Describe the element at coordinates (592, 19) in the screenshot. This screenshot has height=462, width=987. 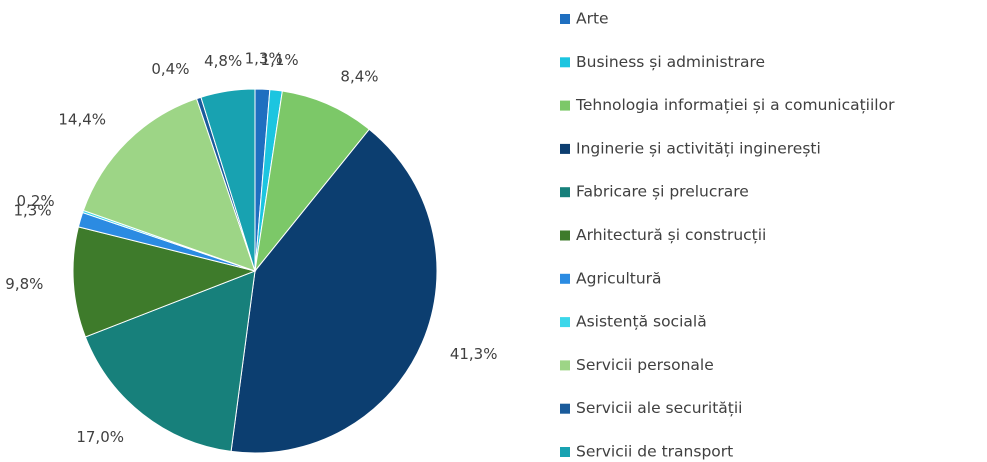
I see `legend-label: Arte` at that location.